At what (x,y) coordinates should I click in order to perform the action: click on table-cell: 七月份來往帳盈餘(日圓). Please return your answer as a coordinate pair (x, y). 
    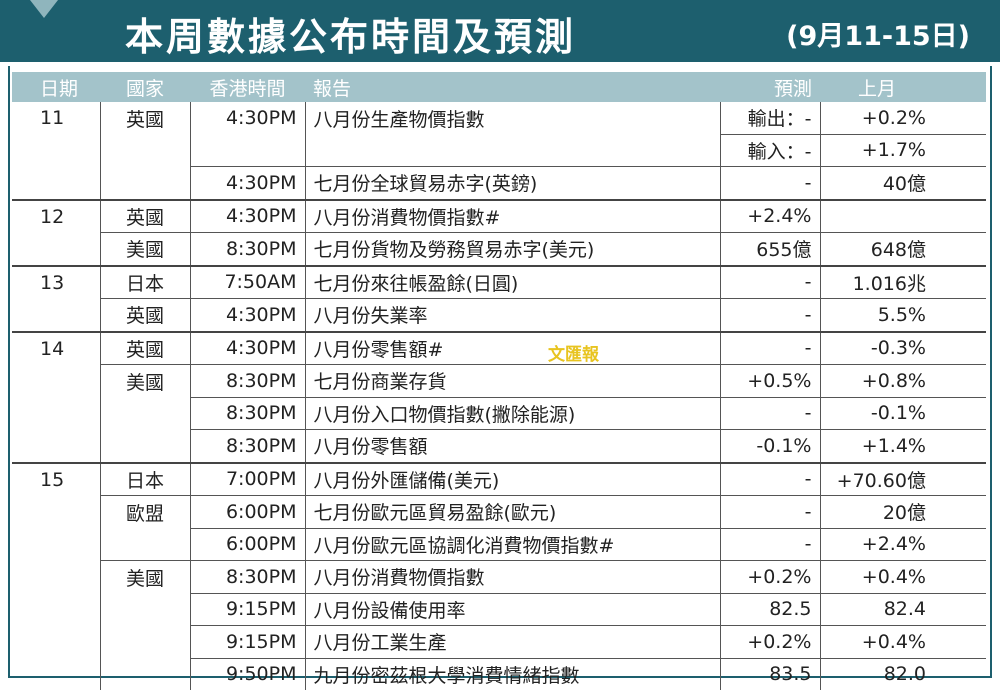
    Looking at the image, I should click on (512, 281).